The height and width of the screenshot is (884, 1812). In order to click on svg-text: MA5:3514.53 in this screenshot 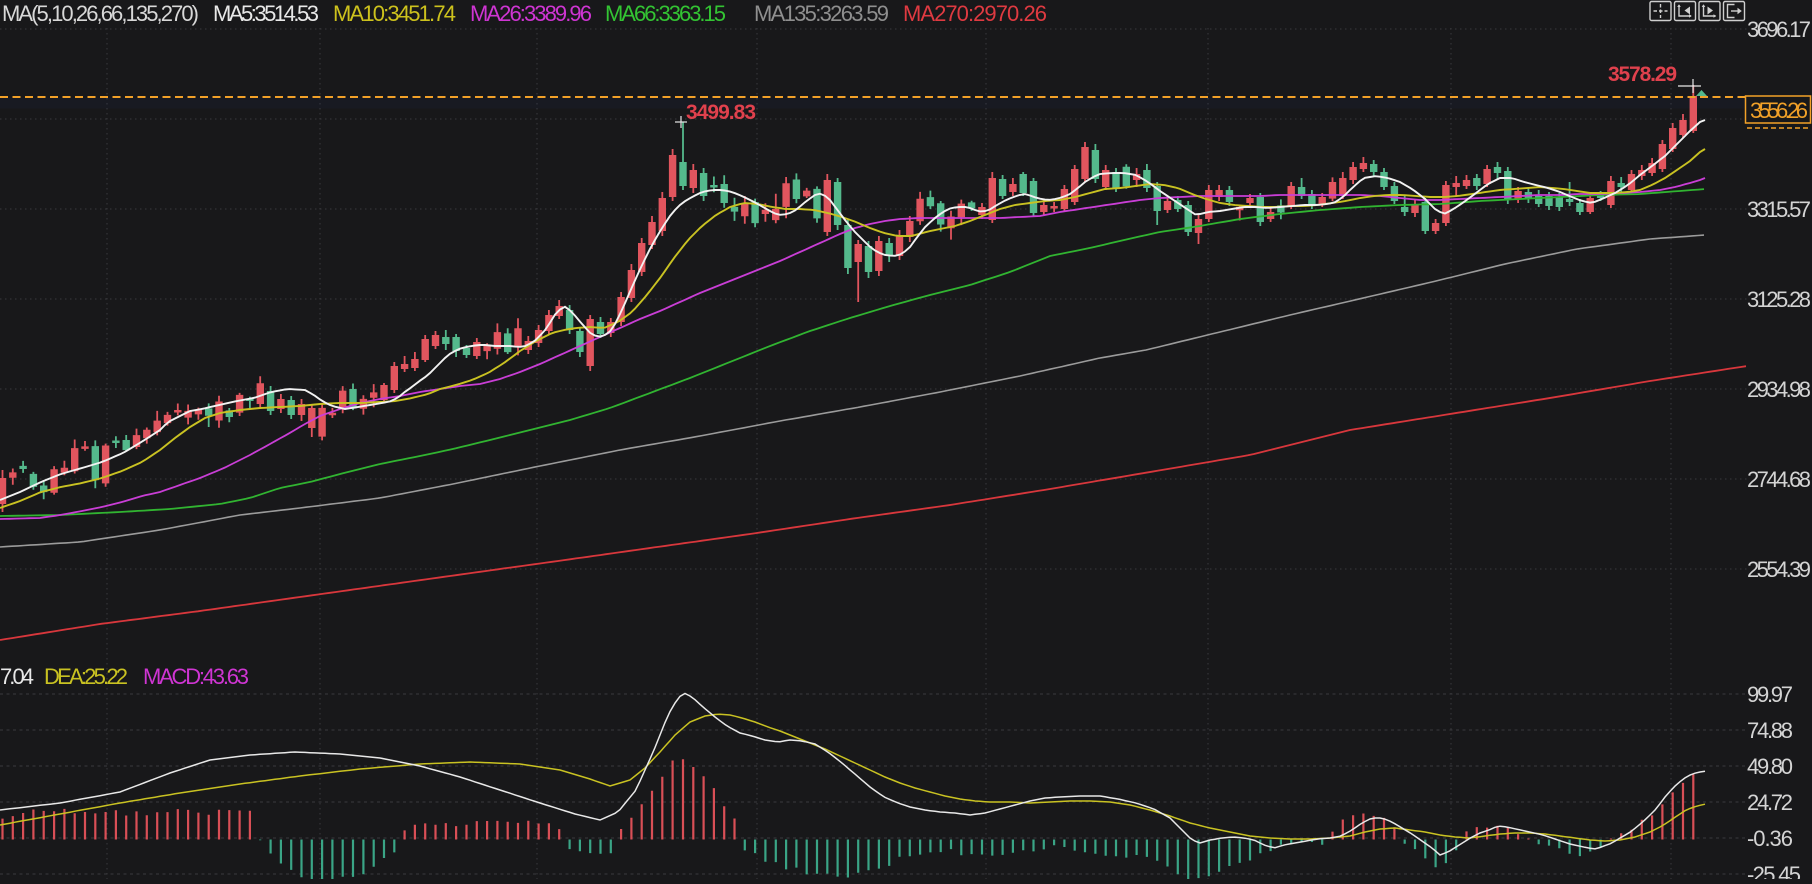, I will do `click(266, 13)`.